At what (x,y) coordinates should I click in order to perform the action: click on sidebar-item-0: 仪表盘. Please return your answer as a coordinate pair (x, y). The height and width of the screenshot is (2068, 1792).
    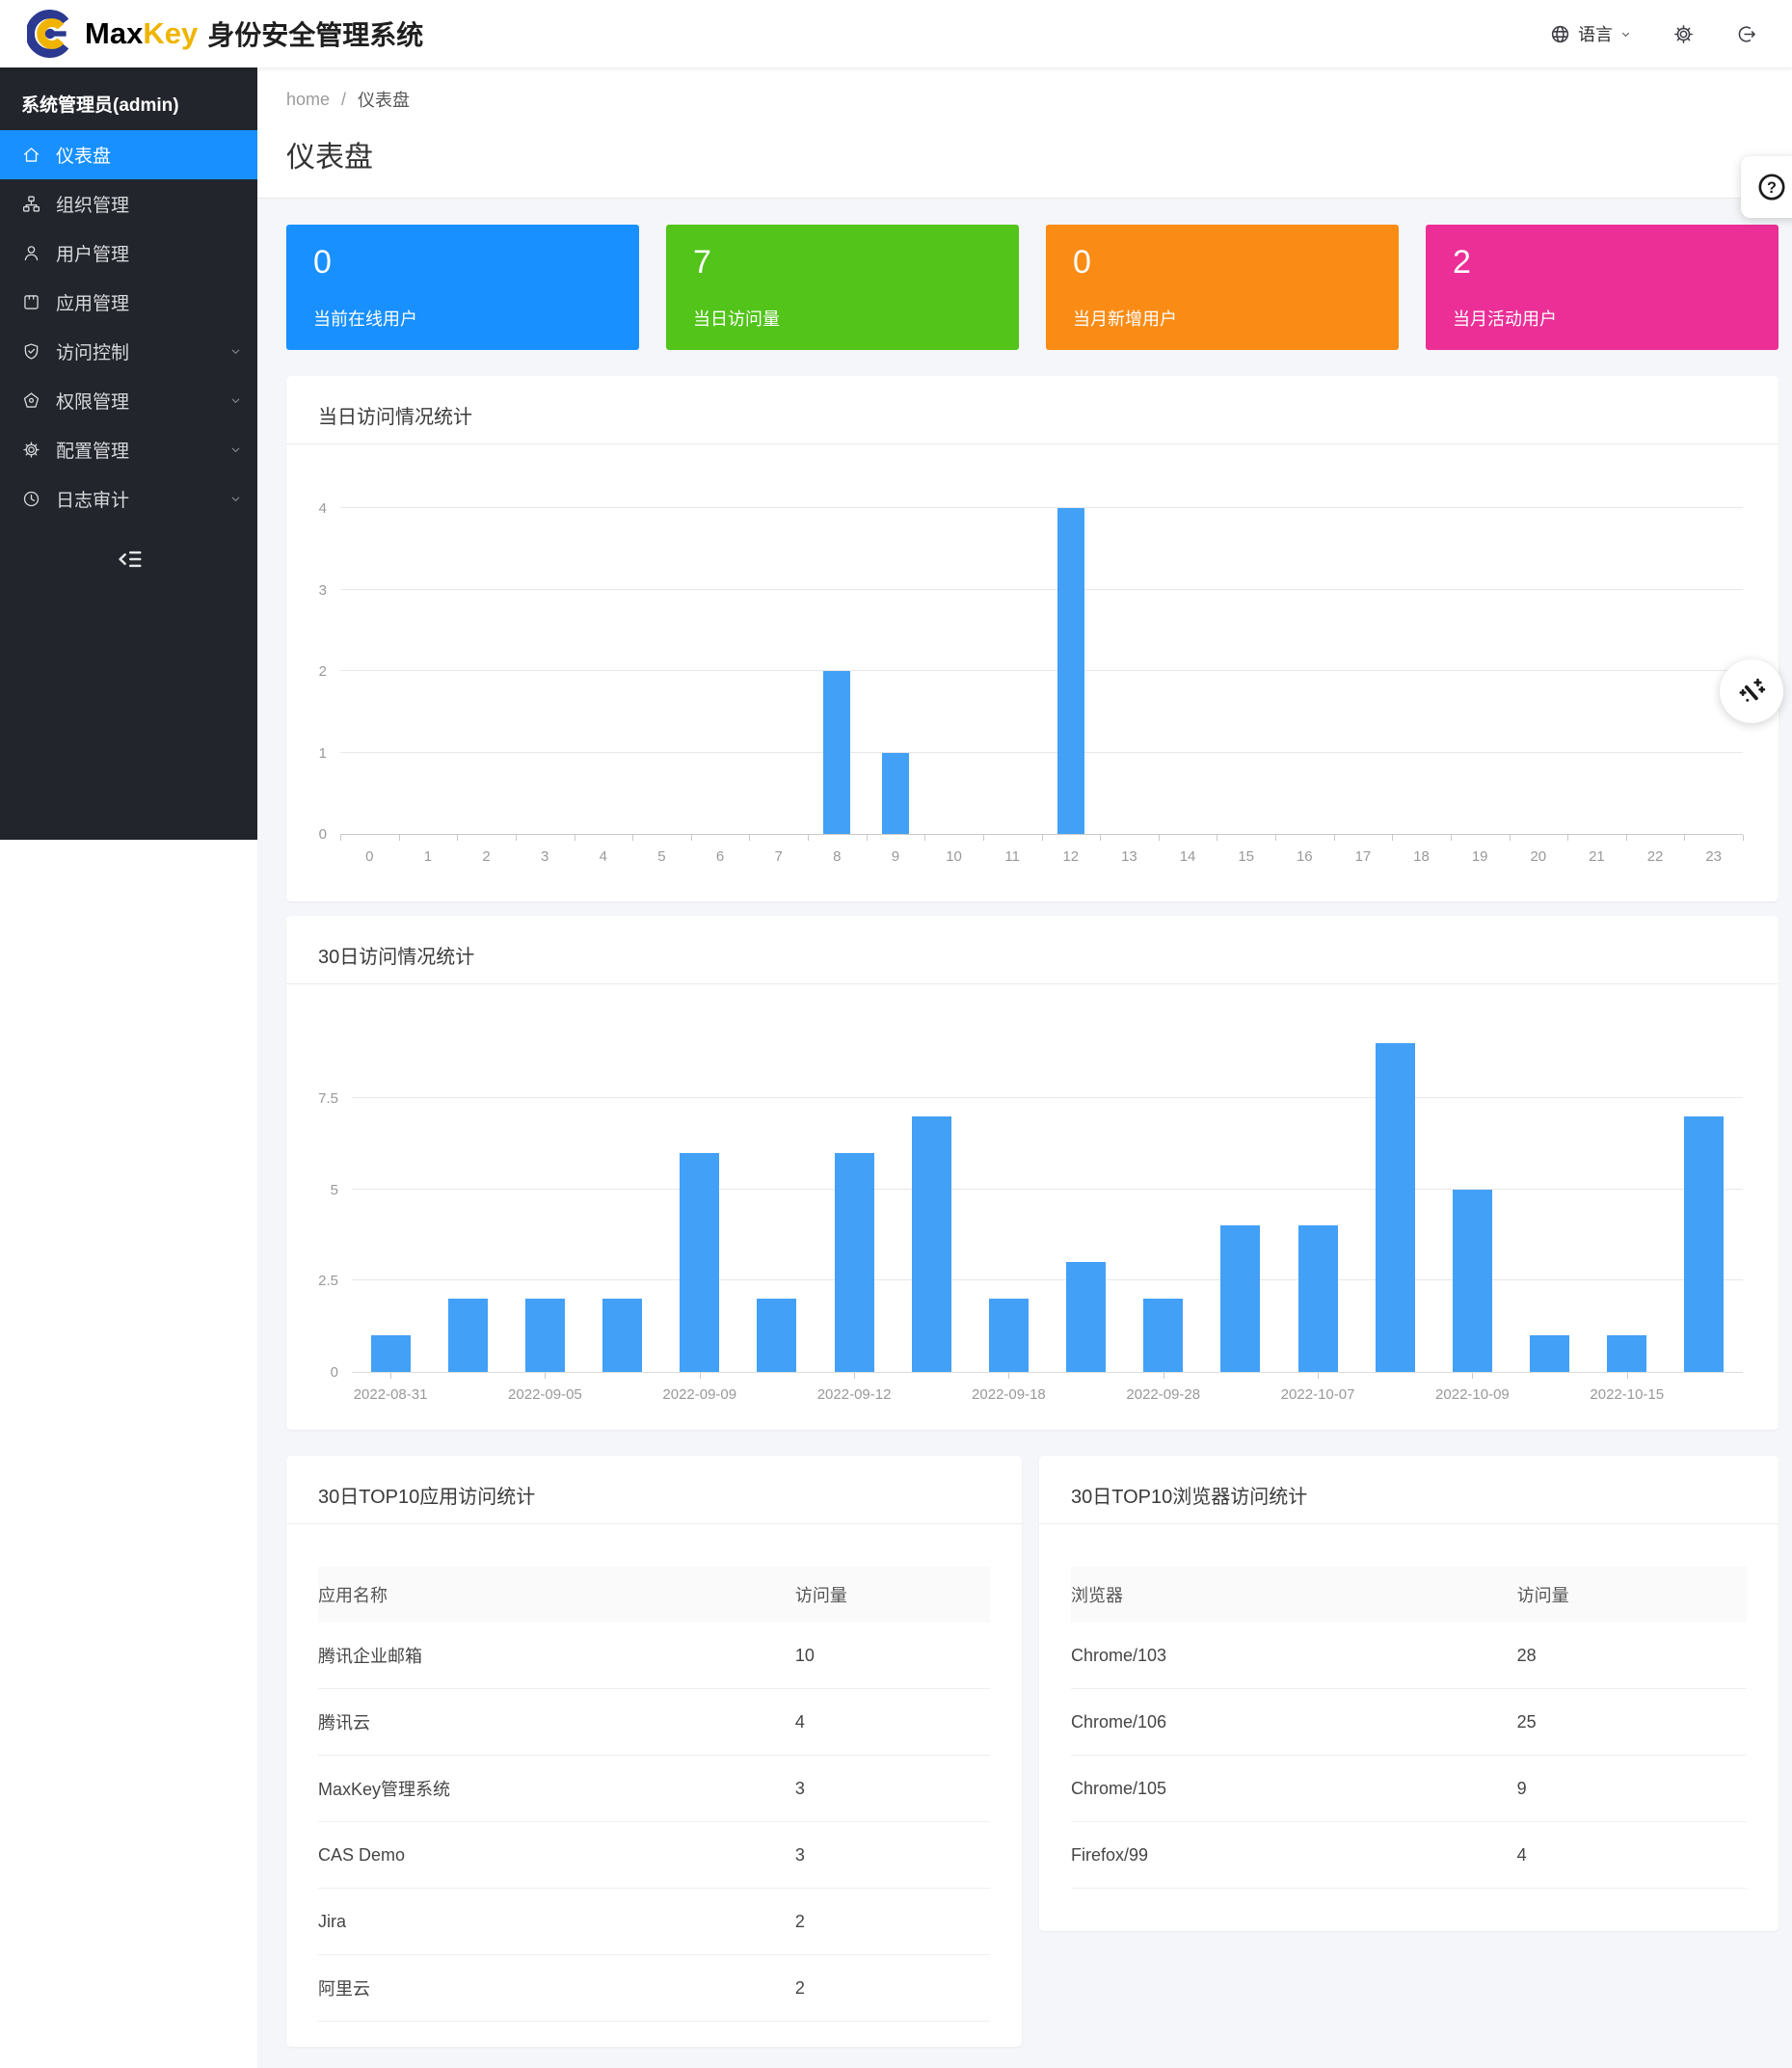
    Looking at the image, I should click on (128, 154).